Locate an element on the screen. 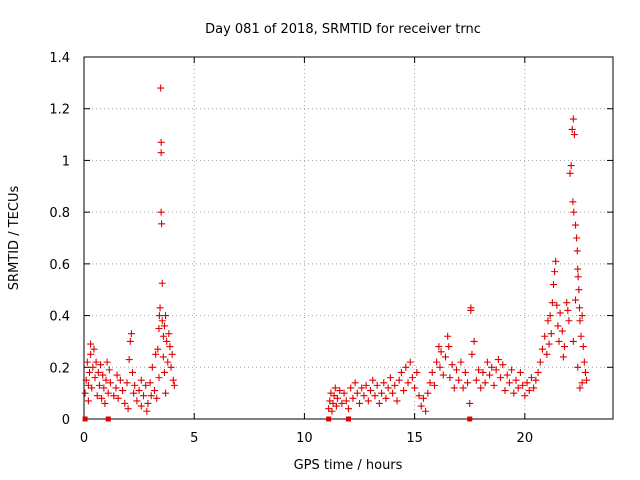  x-tick-label: 0 is located at coordinates (84, 438).